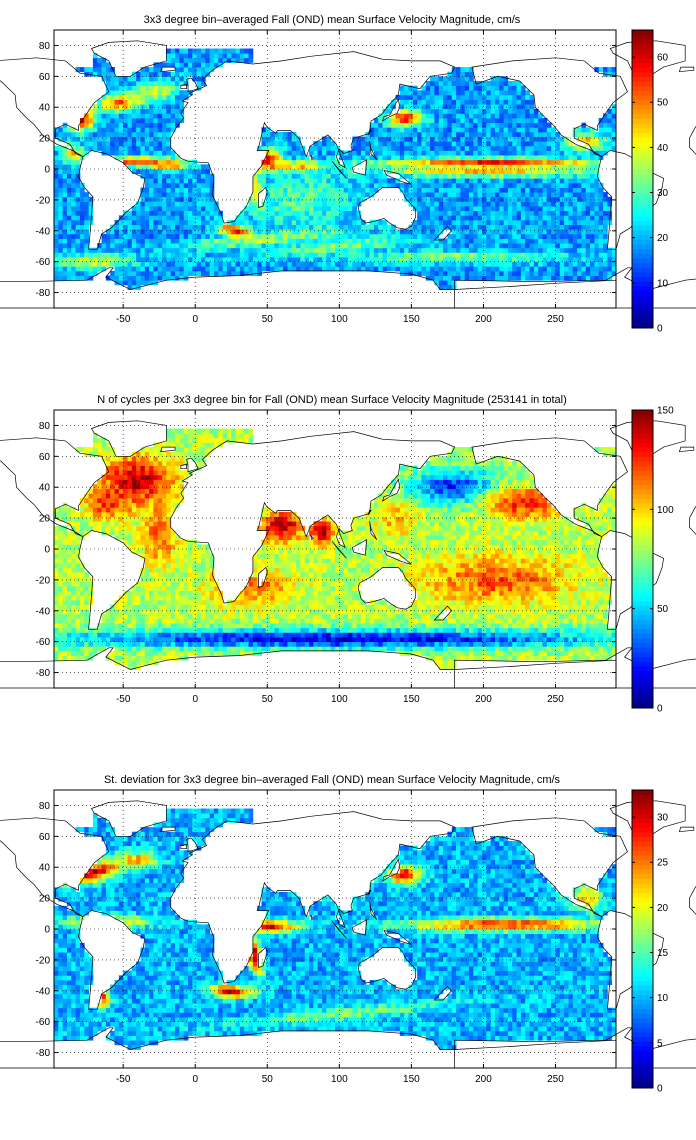 This screenshot has width=696, height=1140. I want to click on x-tick-label: 250, so click(555, 319).